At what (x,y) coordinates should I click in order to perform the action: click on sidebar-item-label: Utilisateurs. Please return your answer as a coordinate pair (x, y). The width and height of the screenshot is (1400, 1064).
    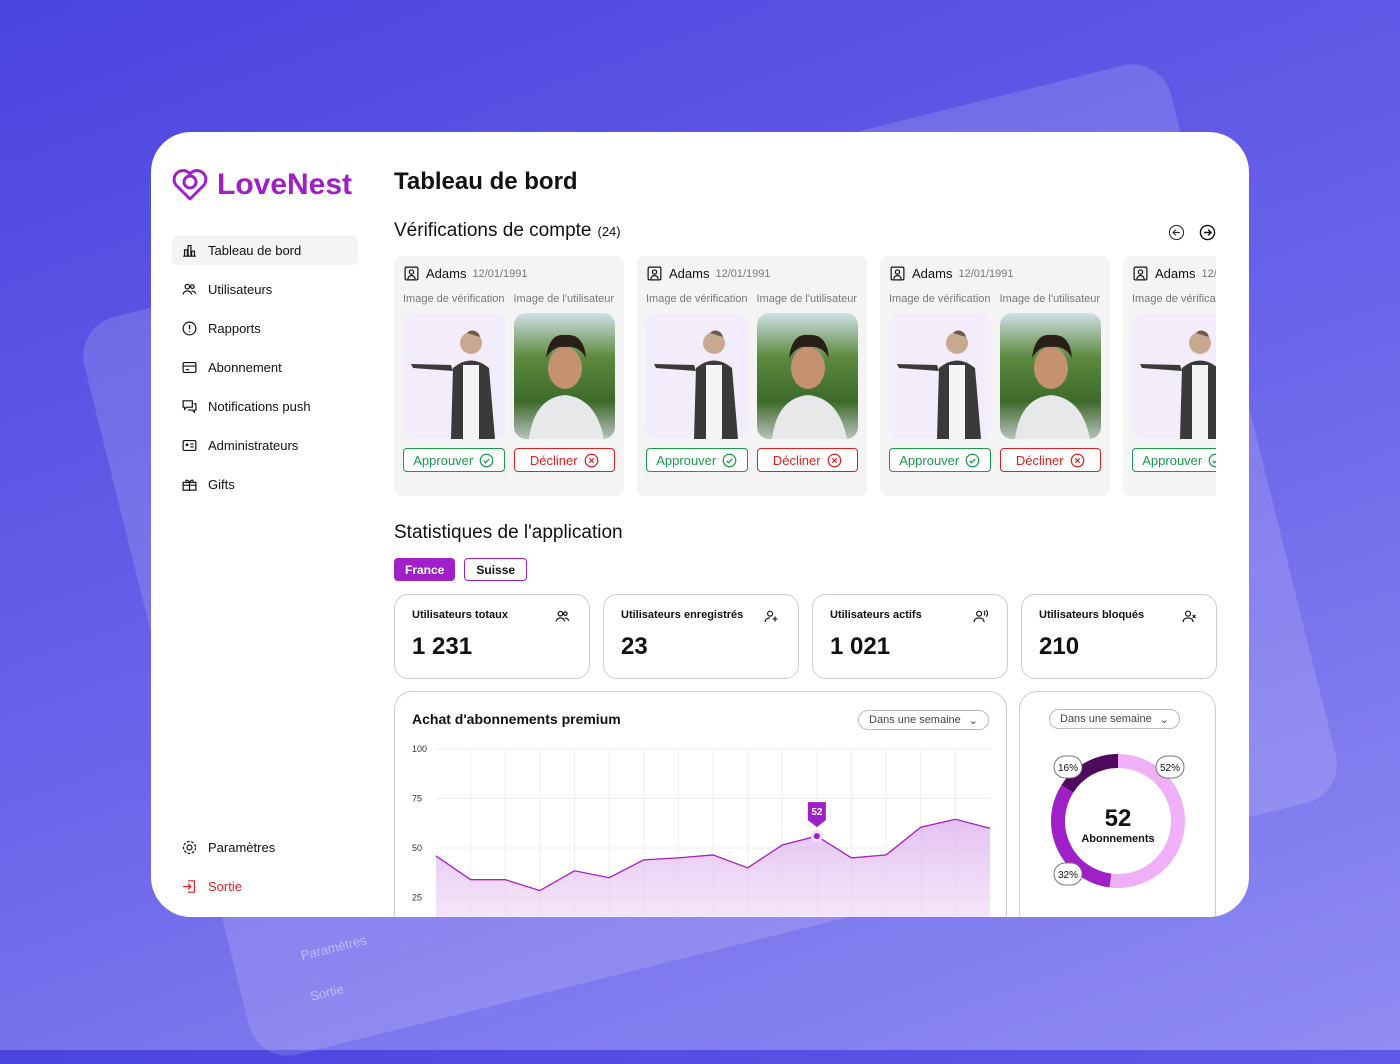
    Looking at the image, I should click on (240, 289).